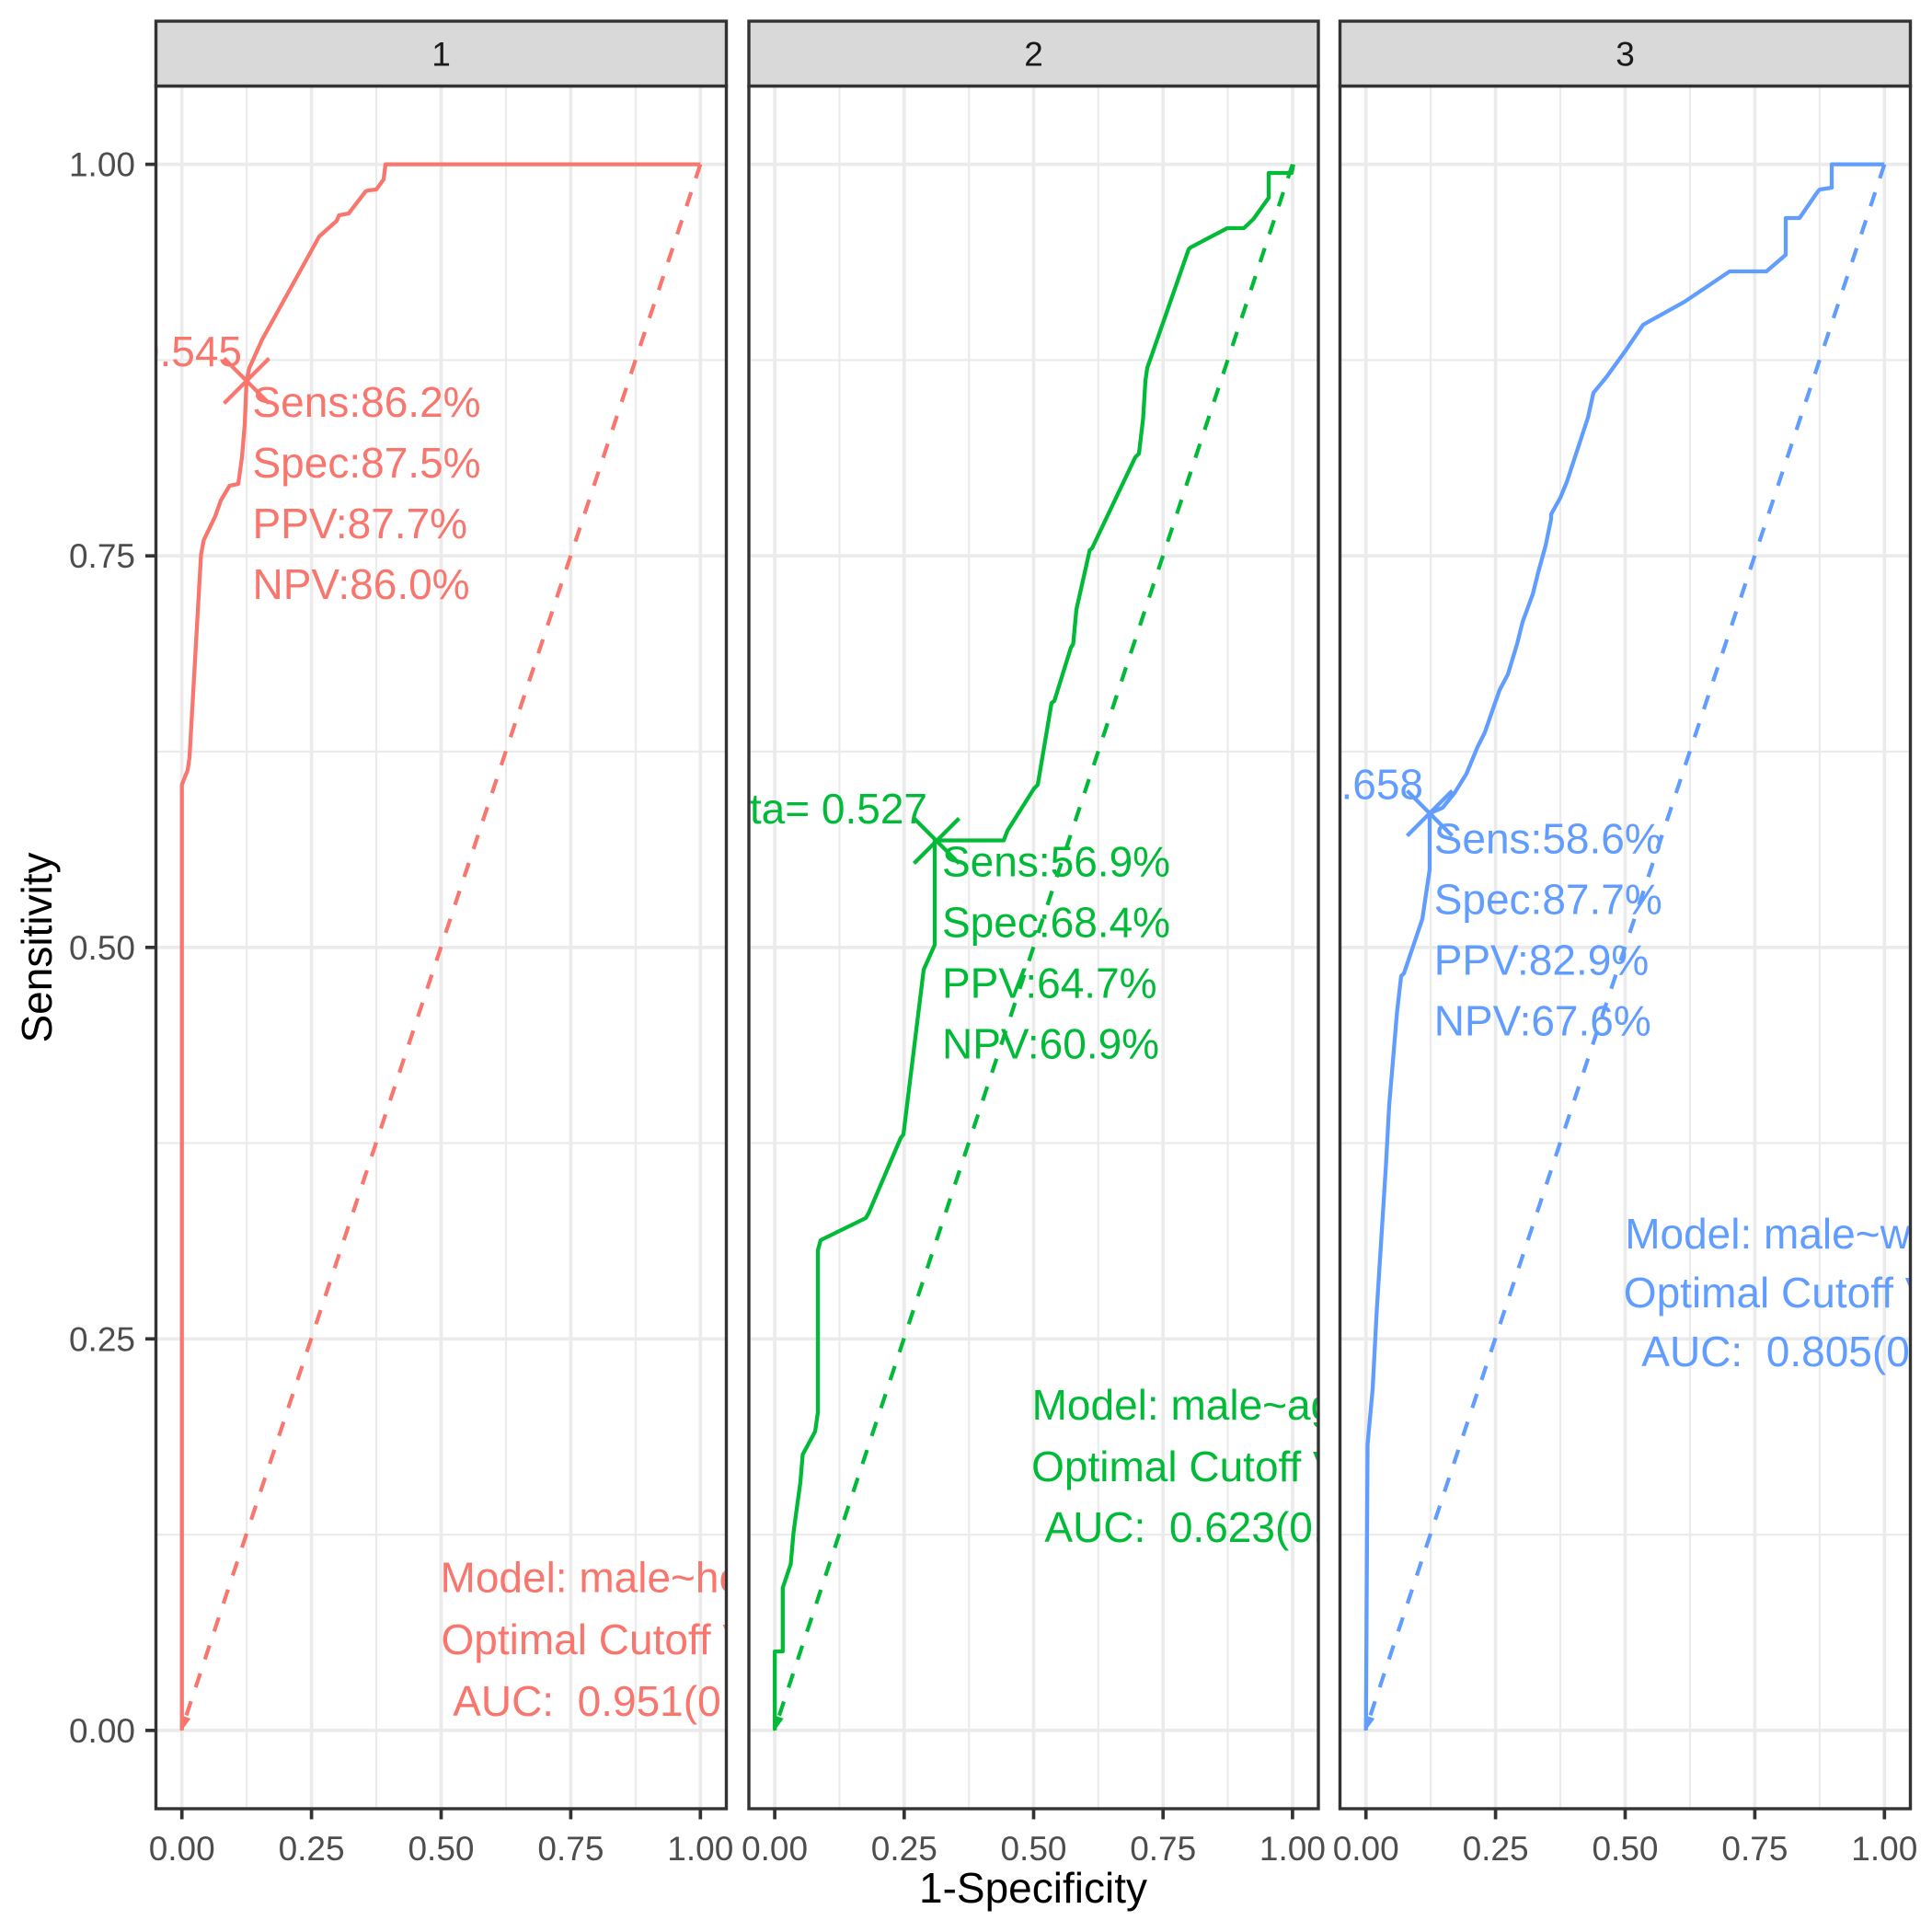  What do you see at coordinates (1056, 922) in the screenshot?
I see `svg-text: Spec:68.4%` at bounding box center [1056, 922].